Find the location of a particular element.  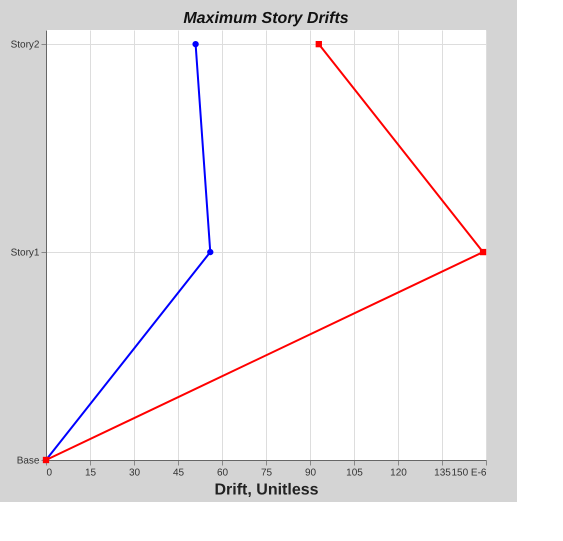

x-tick-label: 90 is located at coordinates (310, 473).